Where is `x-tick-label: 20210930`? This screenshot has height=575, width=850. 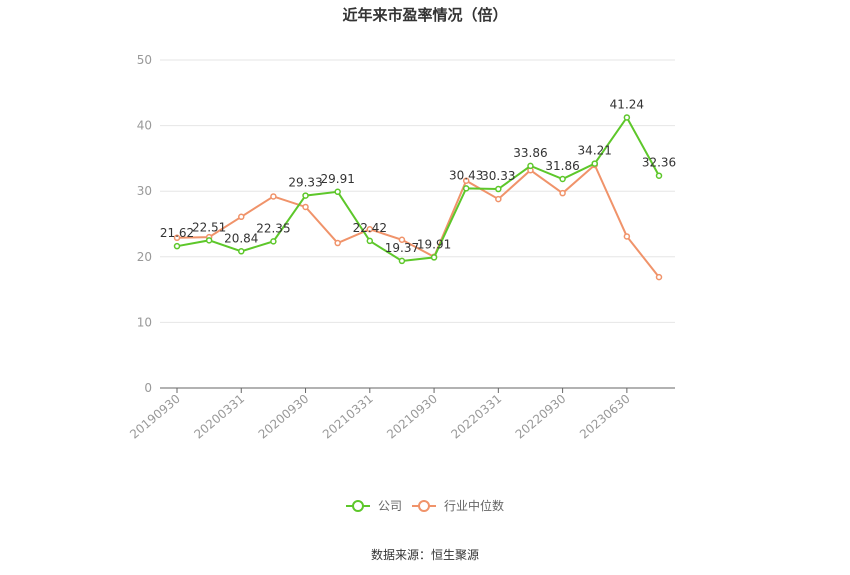 x-tick-label: 20210930 is located at coordinates (412, 417).